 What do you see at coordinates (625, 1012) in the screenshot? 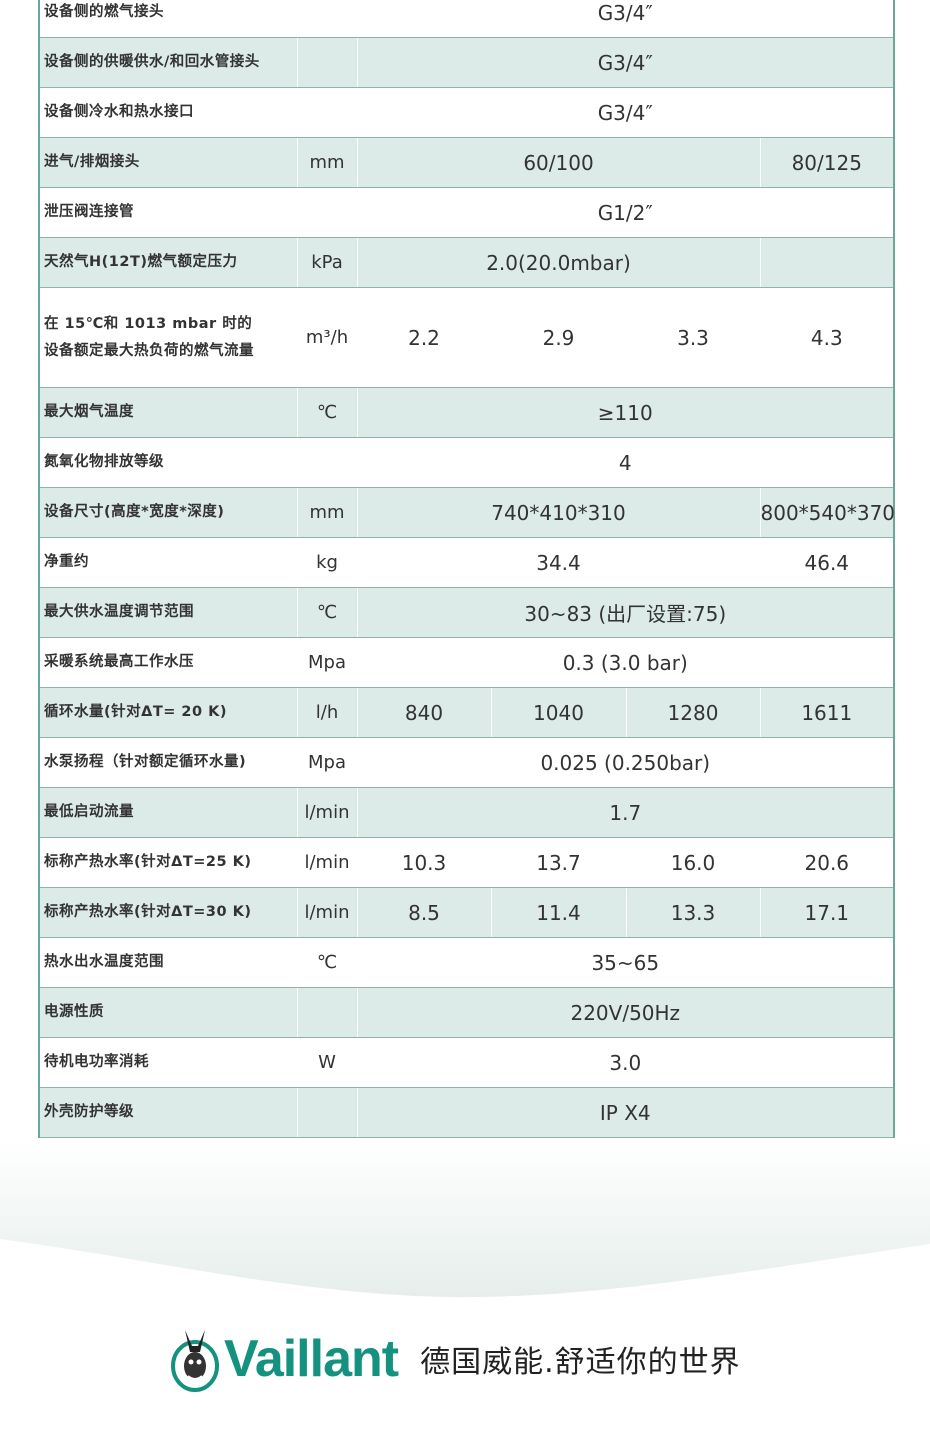
I see `spec-value: 220V/50Hz` at bounding box center [625, 1012].